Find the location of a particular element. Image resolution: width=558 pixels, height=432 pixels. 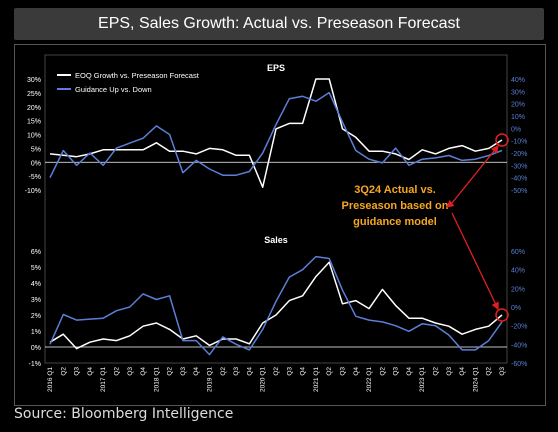

highlight-marker-sales is located at coordinates (502, 315).